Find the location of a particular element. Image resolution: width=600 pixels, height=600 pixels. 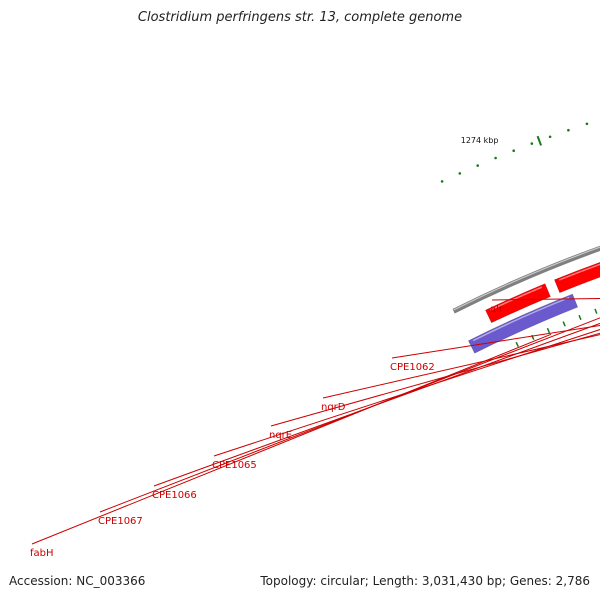

feature-blocks is located at coordinates (533, 307).